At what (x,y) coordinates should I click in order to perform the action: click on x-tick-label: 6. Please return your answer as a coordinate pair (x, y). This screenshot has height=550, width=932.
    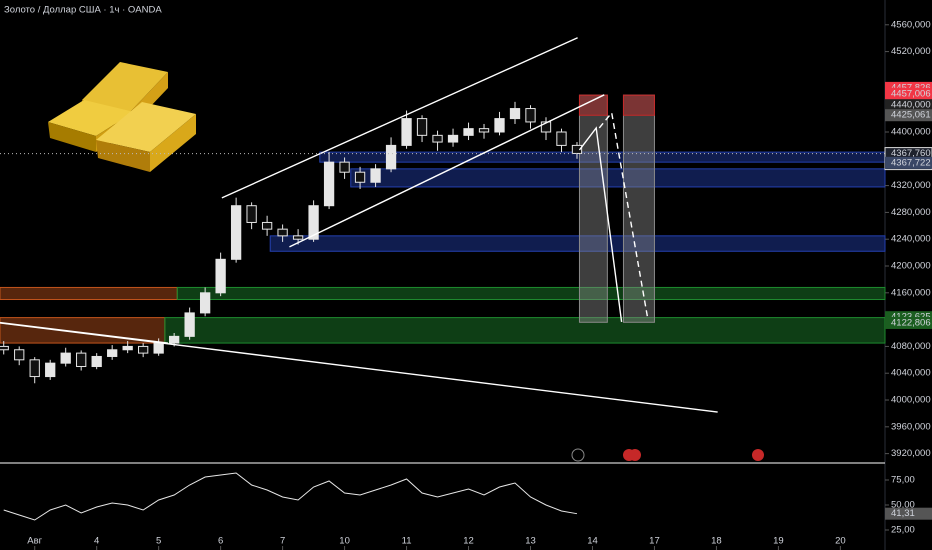
    Looking at the image, I should click on (220, 541).